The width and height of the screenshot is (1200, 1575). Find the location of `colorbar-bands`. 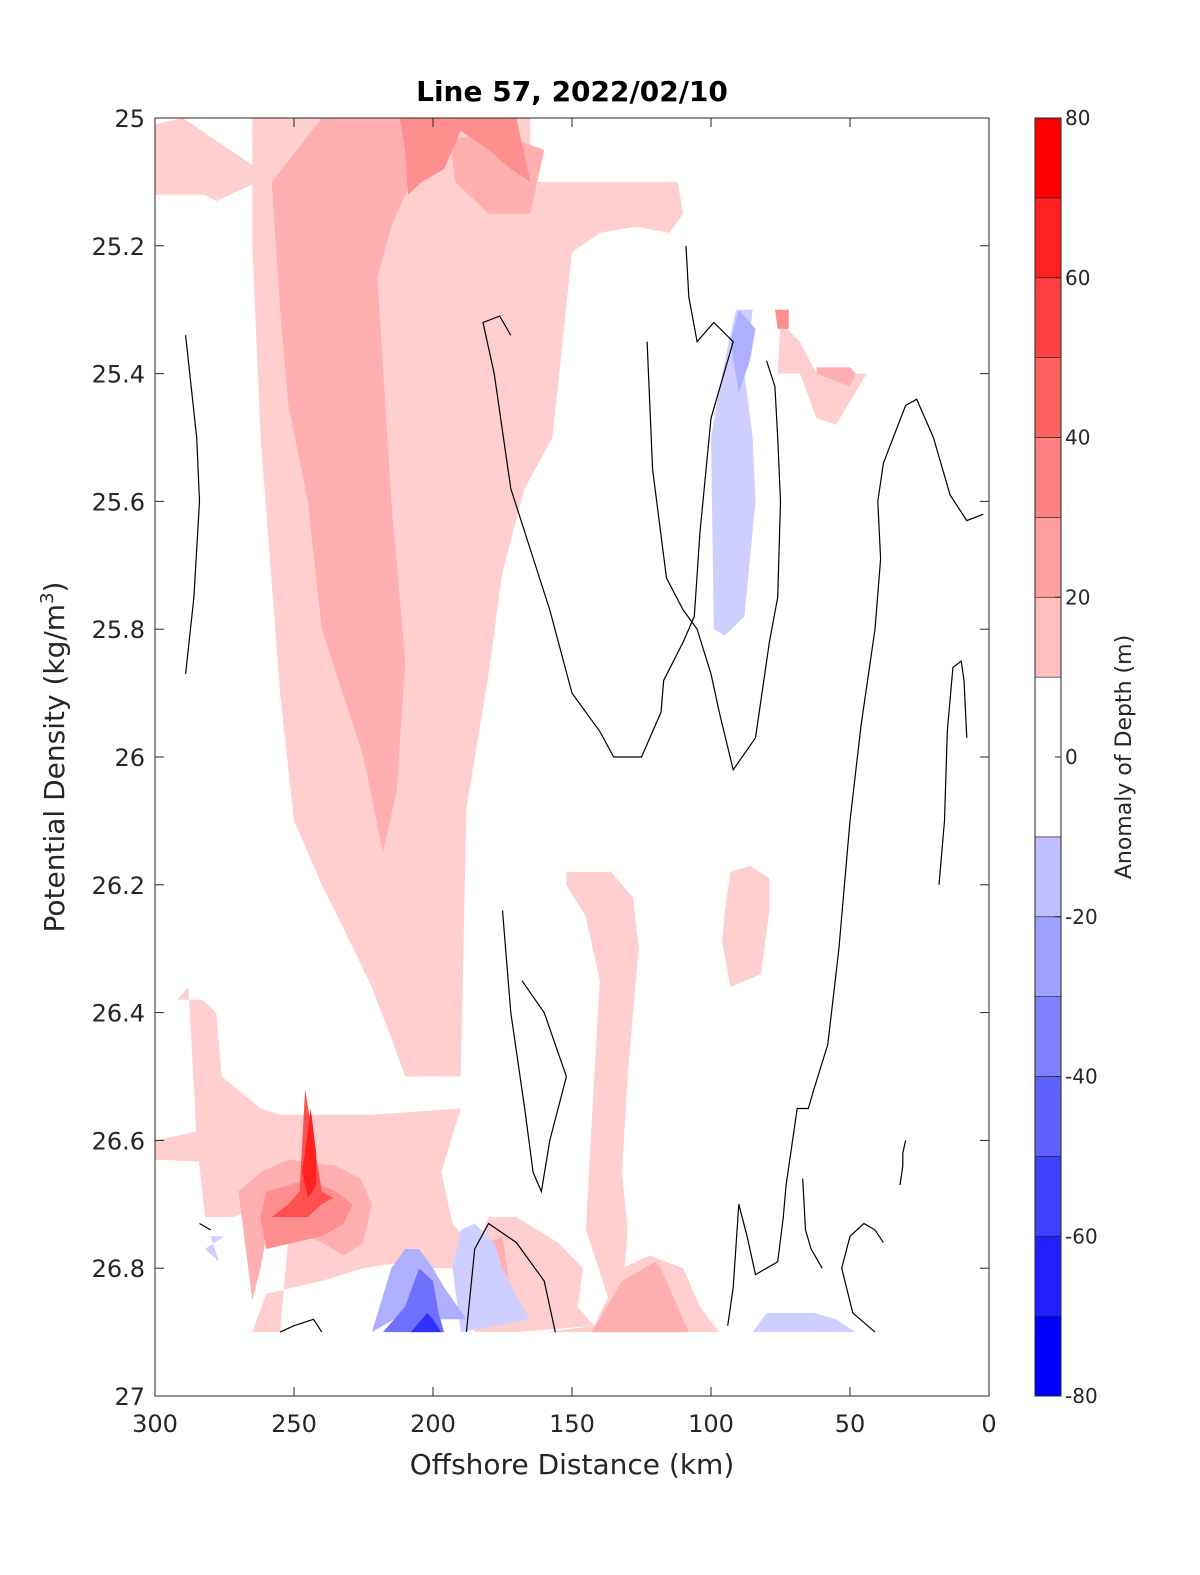

colorbar-bands is located at coordinates (1048, 757).